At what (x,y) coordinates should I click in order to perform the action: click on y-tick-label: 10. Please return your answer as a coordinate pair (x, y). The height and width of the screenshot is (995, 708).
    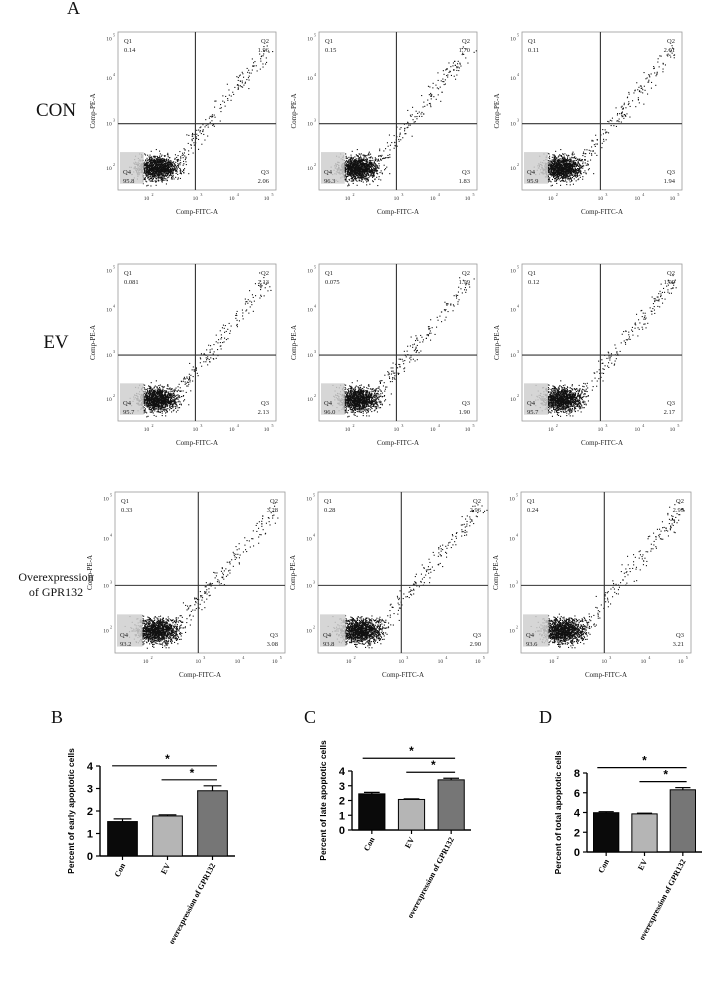
    Looking at the image, I should click on (310, 125).